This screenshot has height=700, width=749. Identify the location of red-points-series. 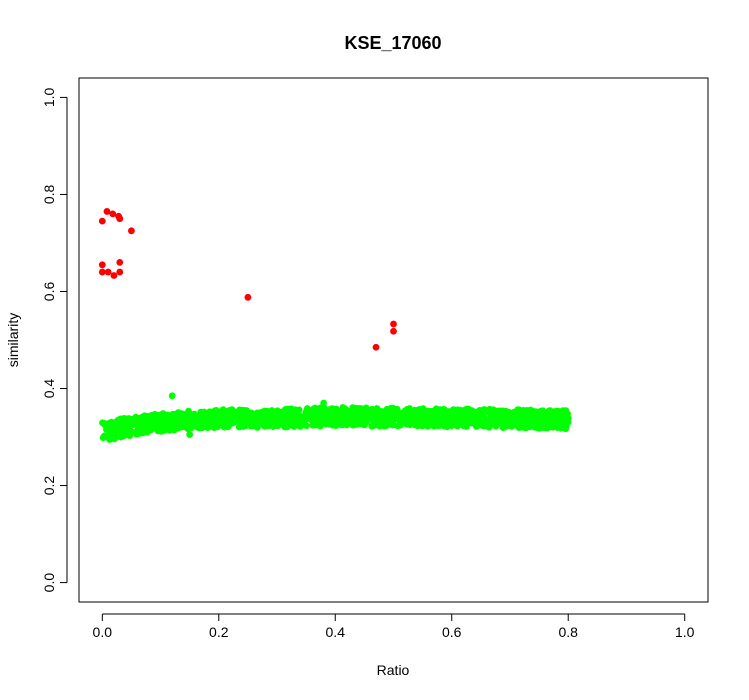
(247, 279).